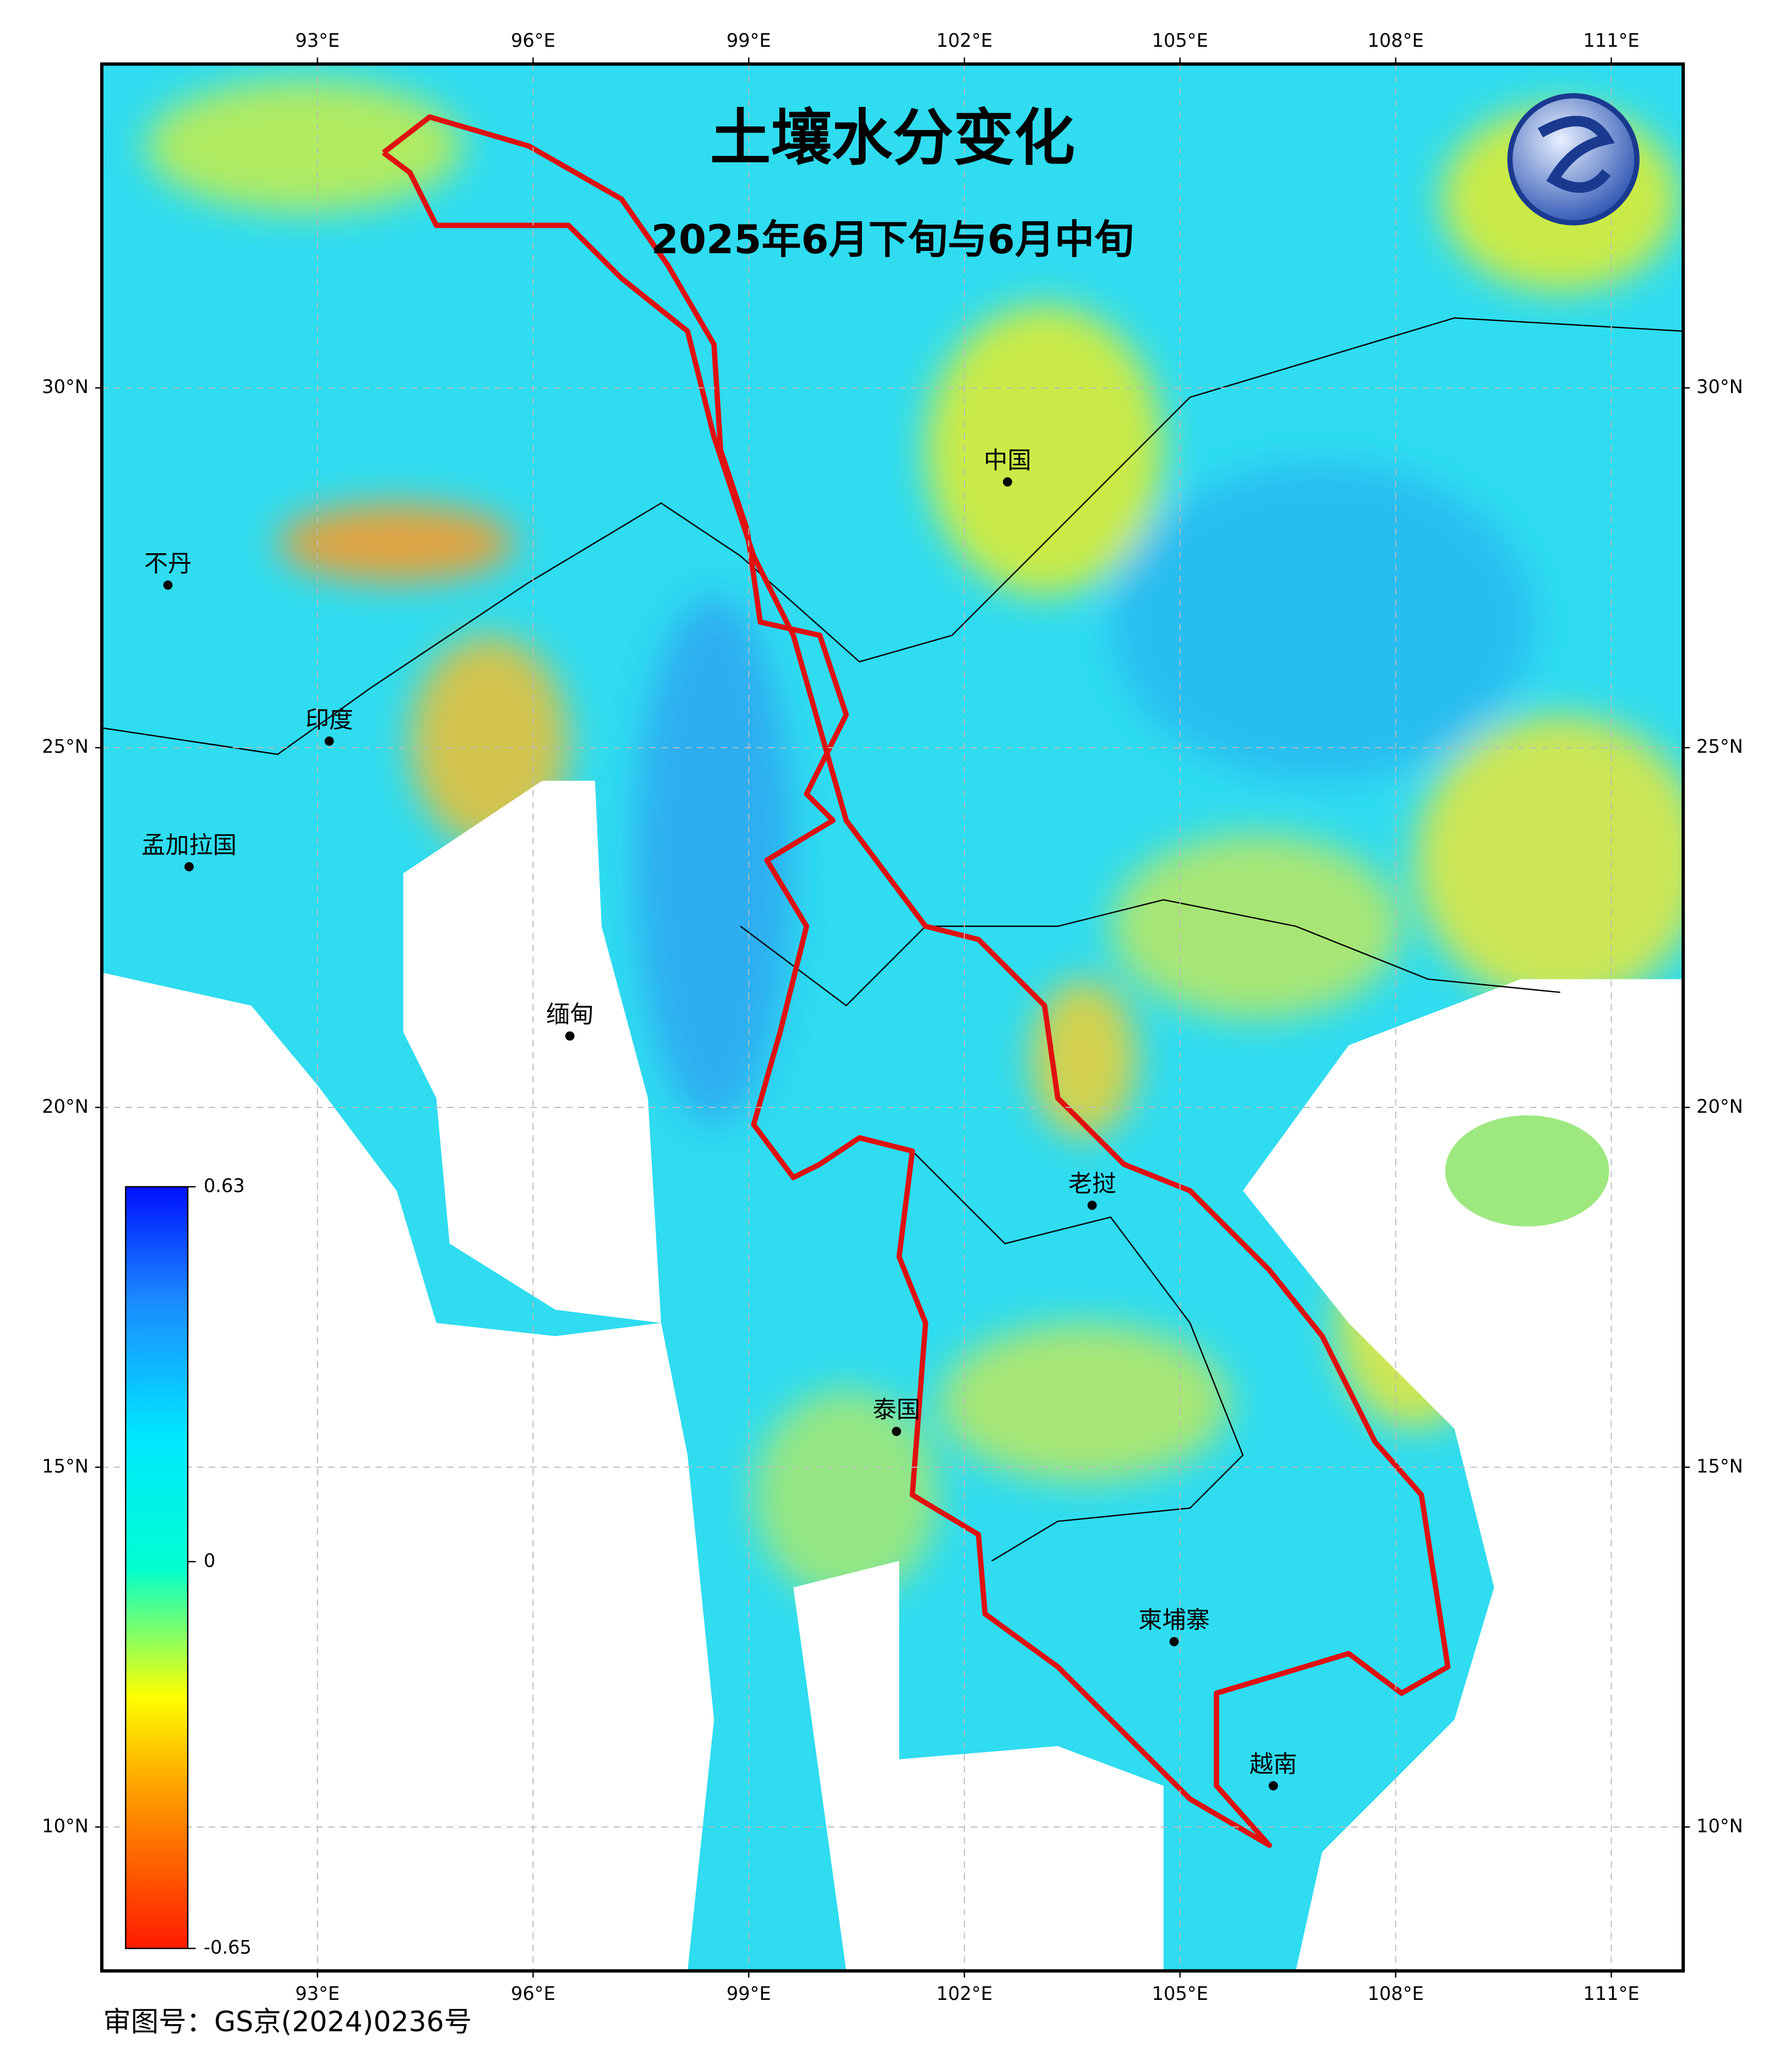  Describe the element at coordinates (209, 1560) in the screenshot. I see `colorbar-label: 0` at that location.